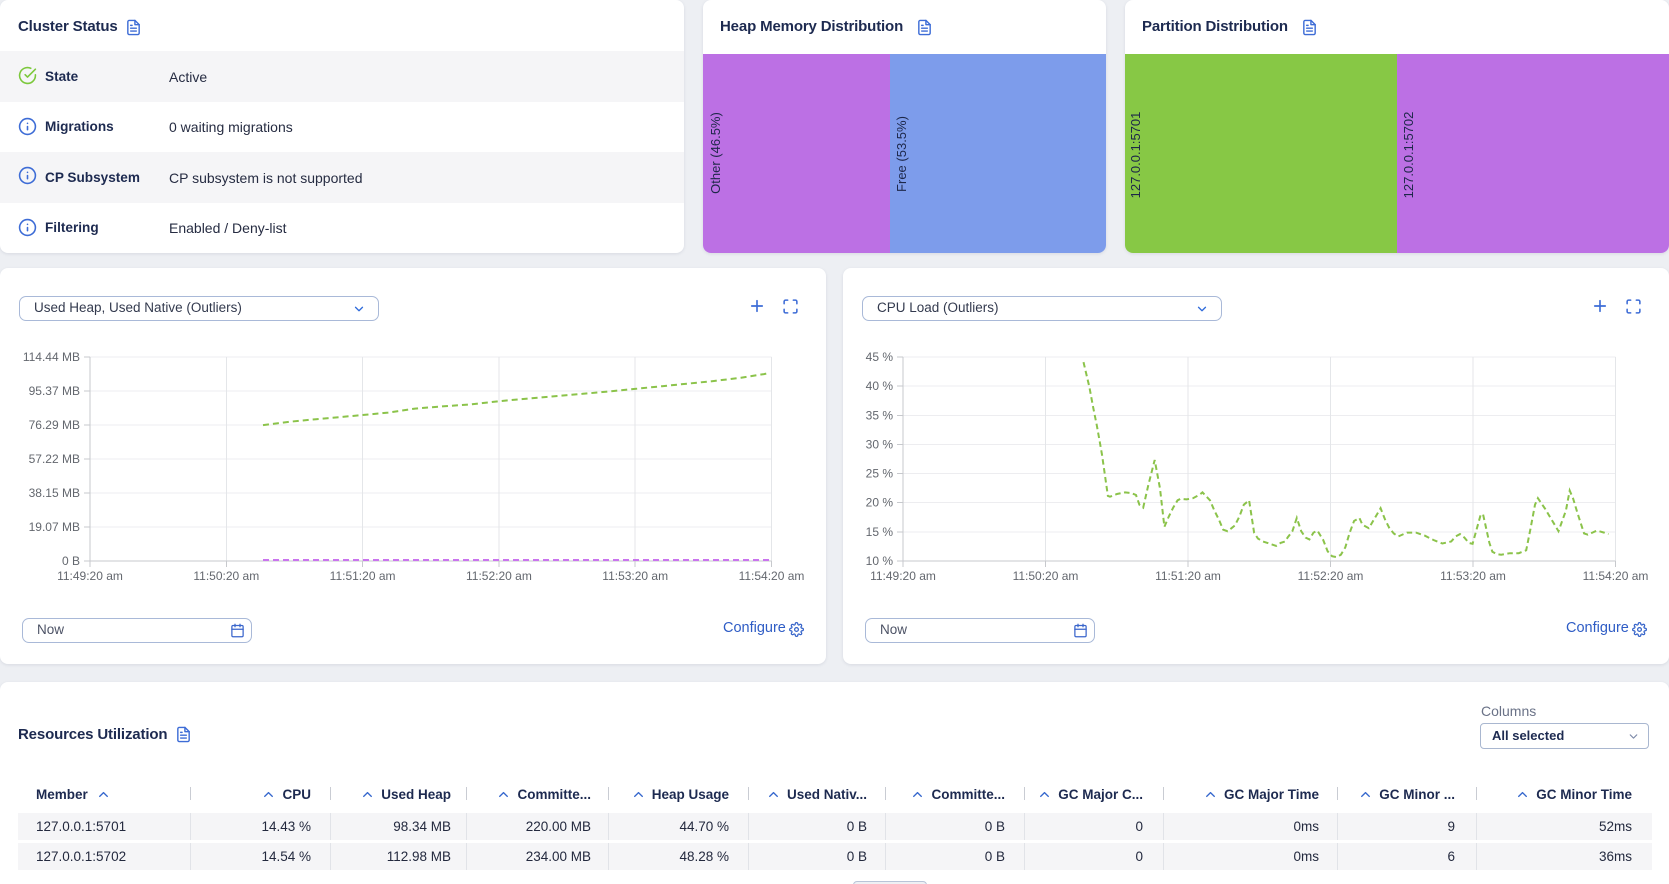 The image size is (1669, 884). I want to click on svg-text: 45 %, so click(880, 357).